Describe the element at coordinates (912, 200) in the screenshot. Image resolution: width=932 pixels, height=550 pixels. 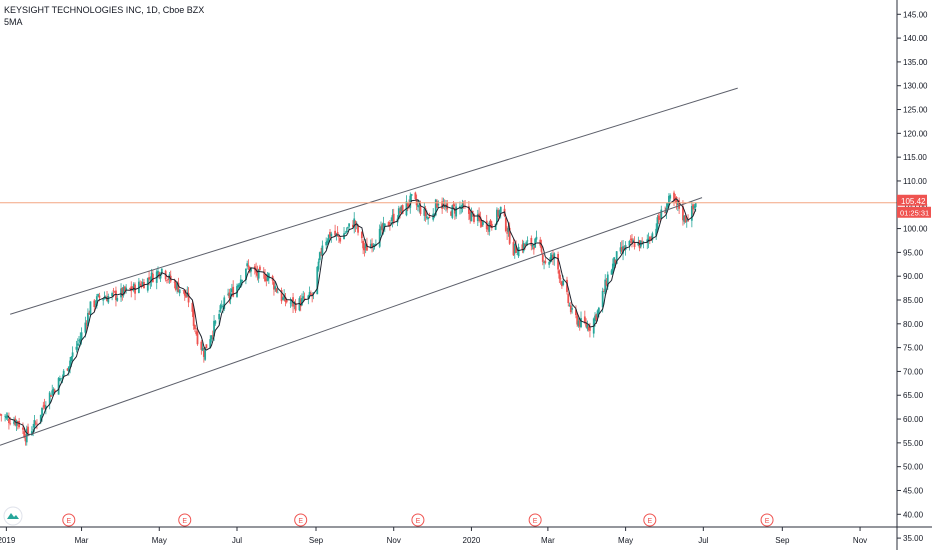
I see `price-tag-box` at that location.